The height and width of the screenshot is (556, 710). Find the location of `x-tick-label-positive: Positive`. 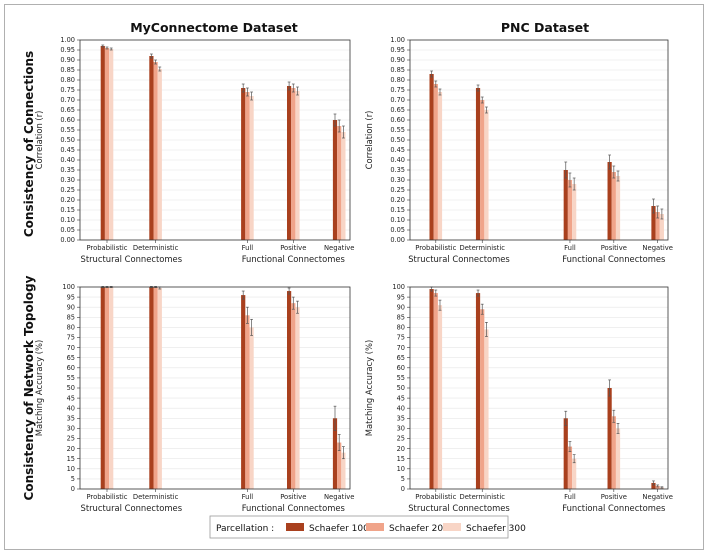

x-tick-label-positive: Positive is located at coordinates (293, 248).